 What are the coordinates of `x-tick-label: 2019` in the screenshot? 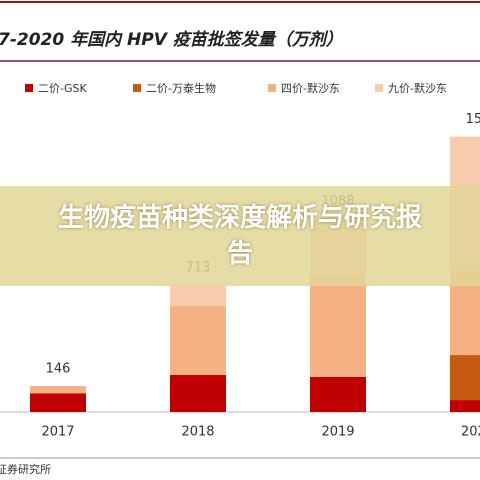 It's located at (337, 432).